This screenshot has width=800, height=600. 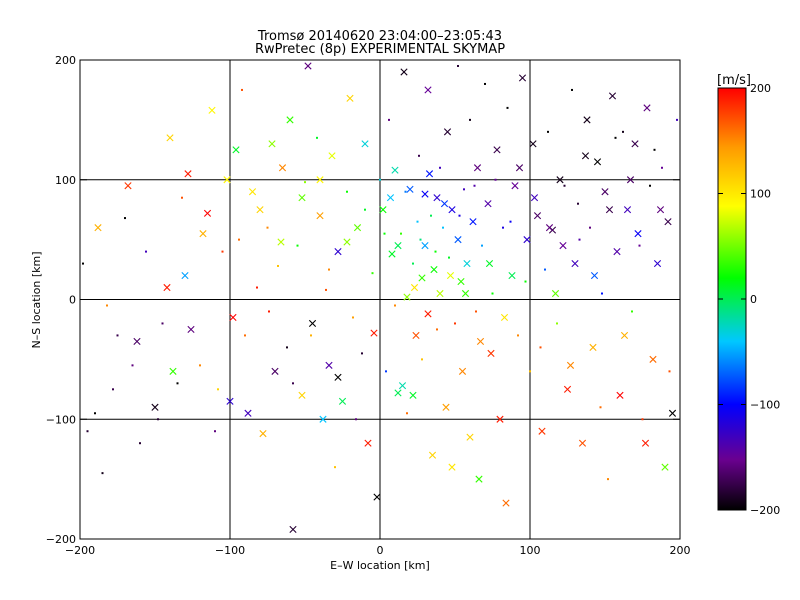 I want to click on x-axis-label: E–W location [km], so click(x=380, y=565).